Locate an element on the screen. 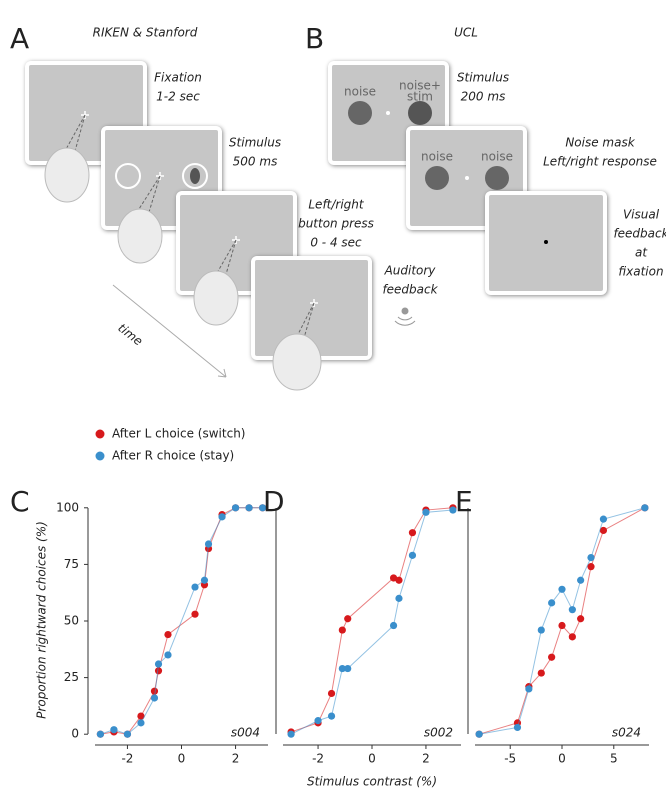  label: fixation is located at coordinates (640, 272).